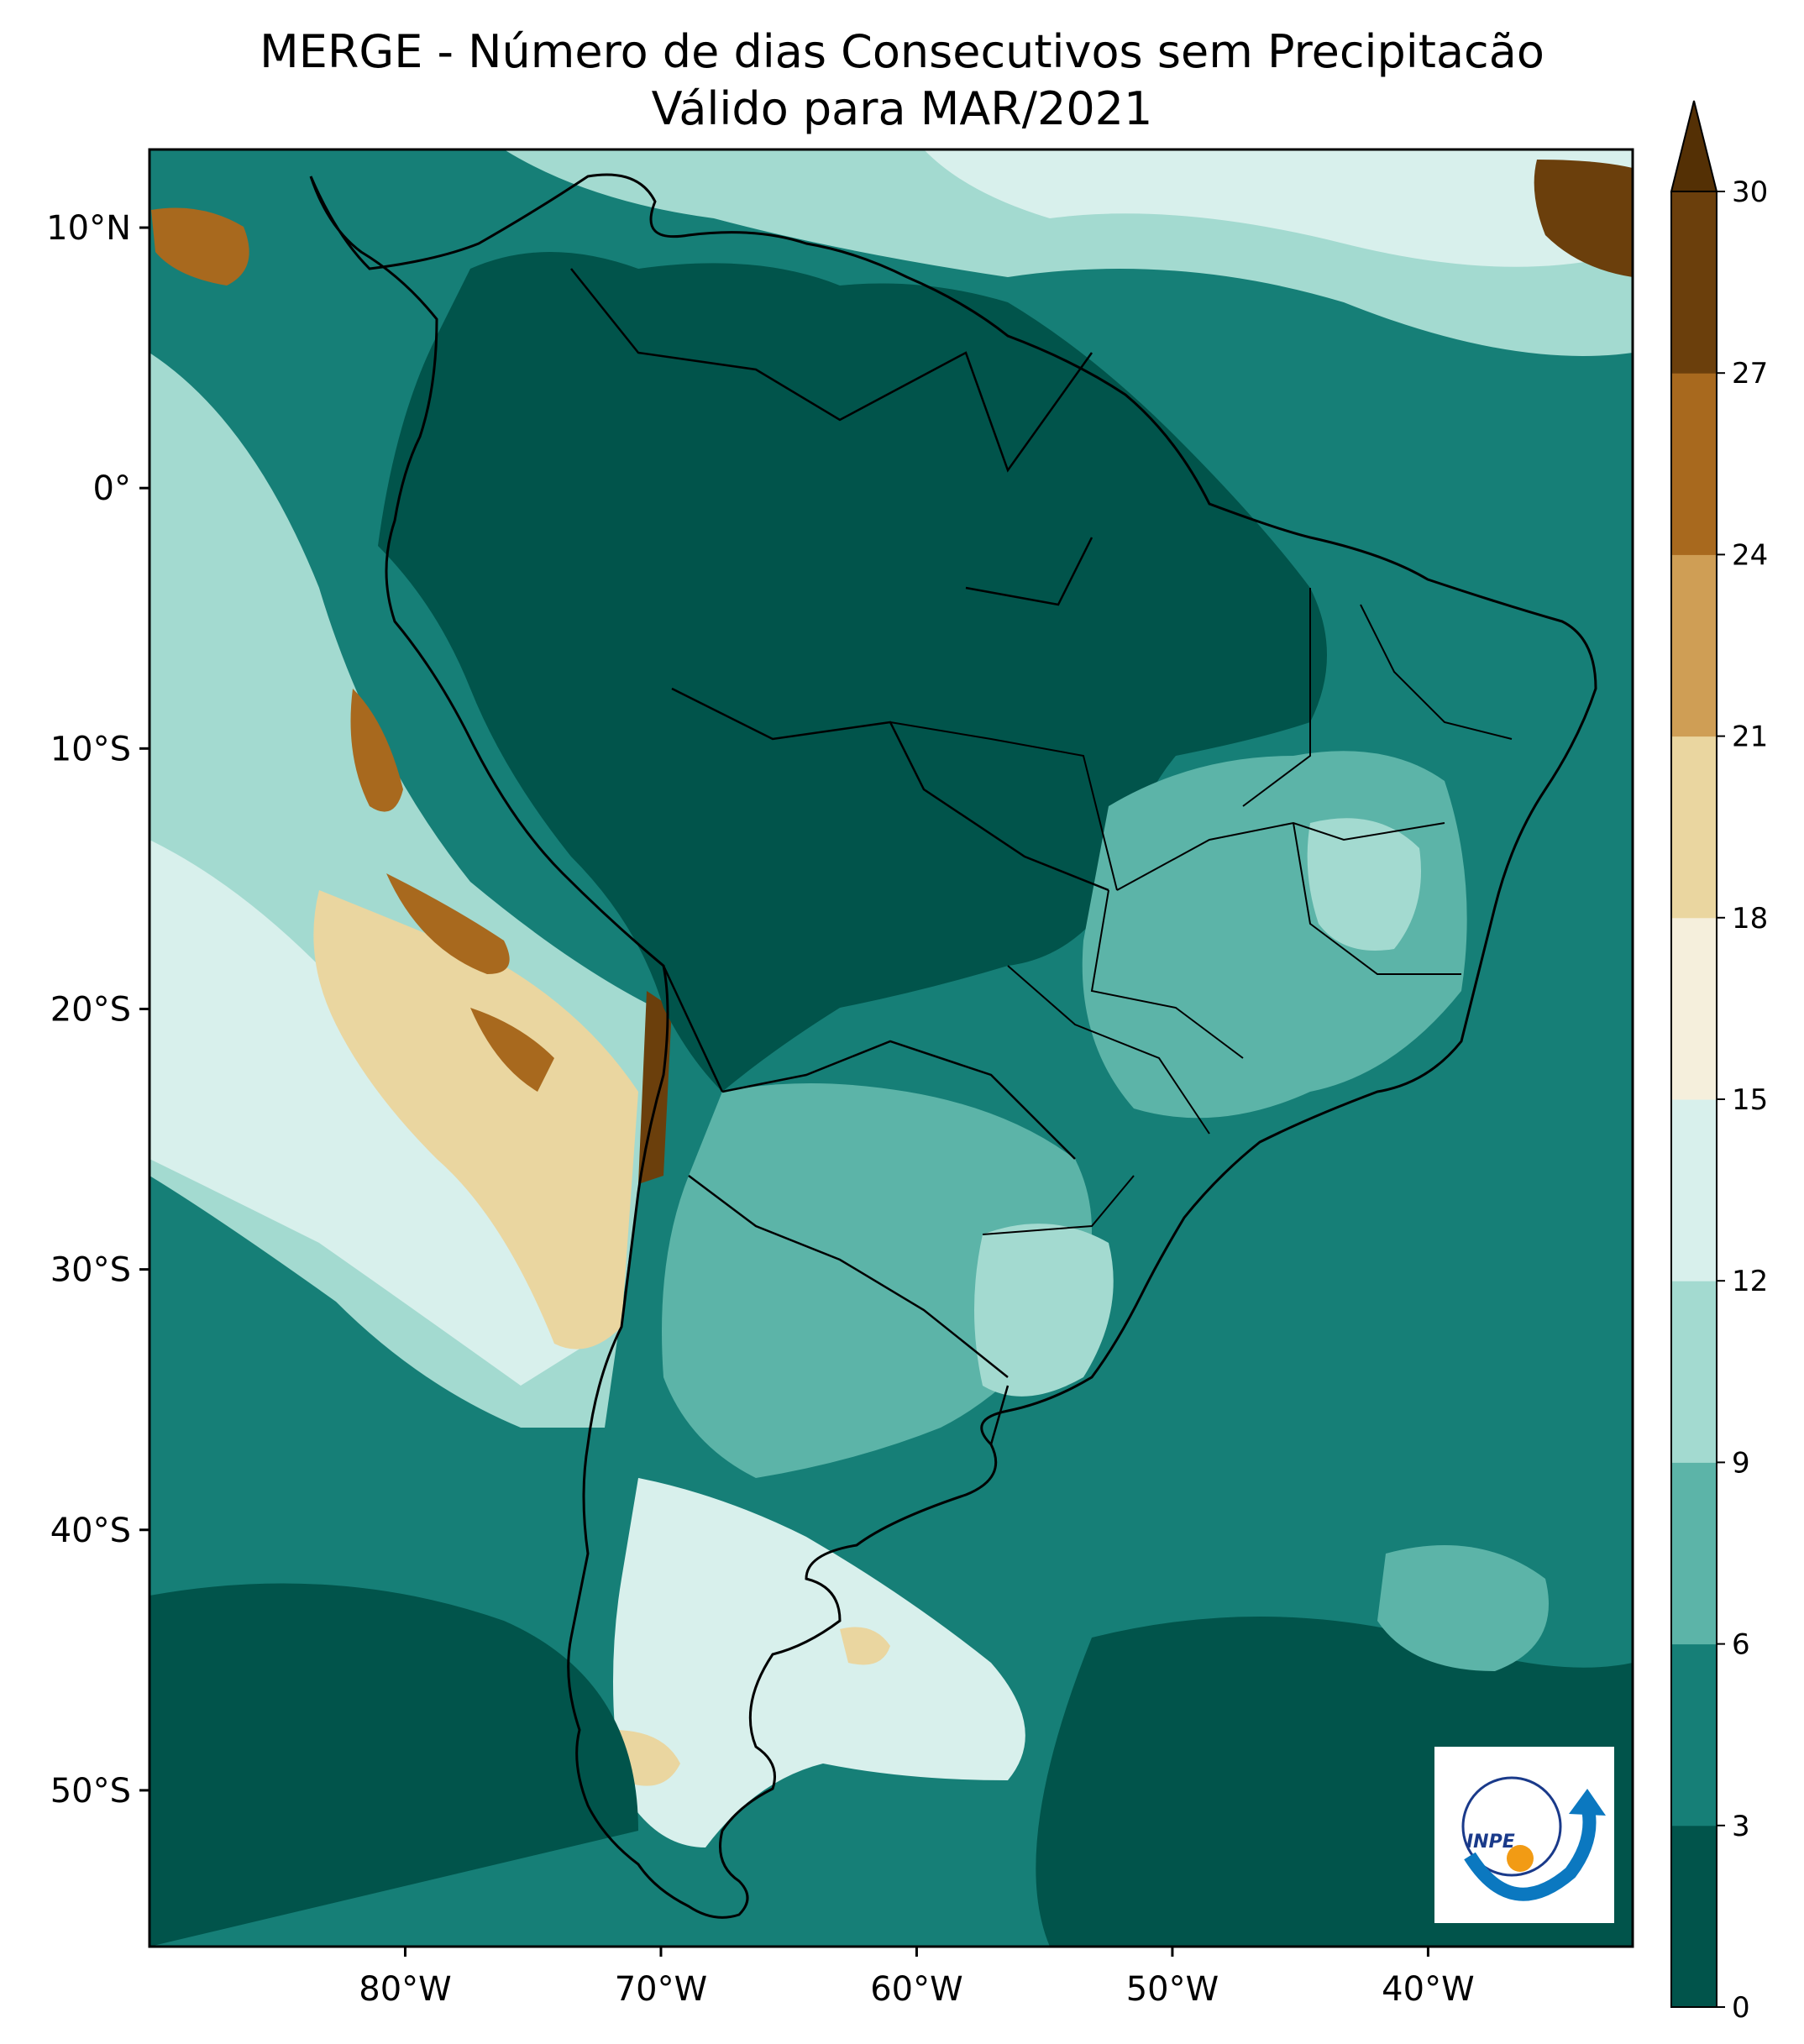 Image resolution: width=1804 pixels, height=2044 pixels. Describe the element at coordinates (1463, 1608) in the screenshot. I see `south-atlantic-light` at that location.